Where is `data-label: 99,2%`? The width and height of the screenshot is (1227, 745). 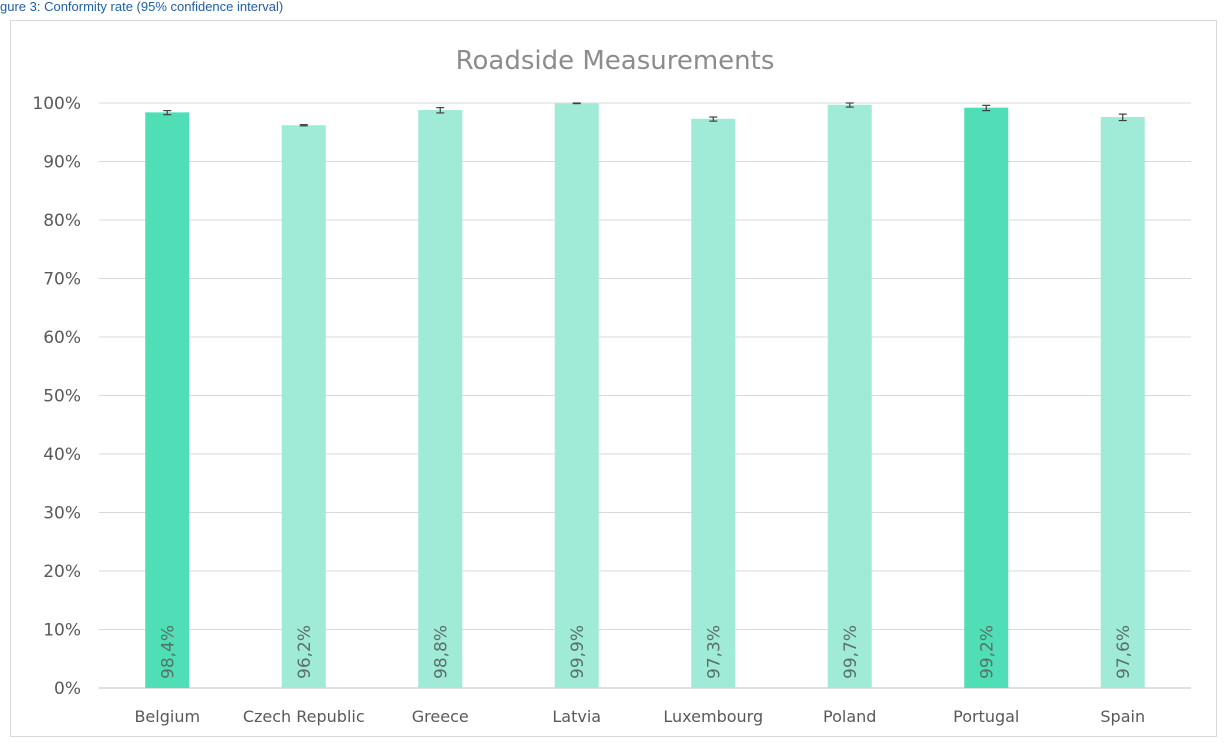 data-label: 99,2% is located at coordinates (987, 652).